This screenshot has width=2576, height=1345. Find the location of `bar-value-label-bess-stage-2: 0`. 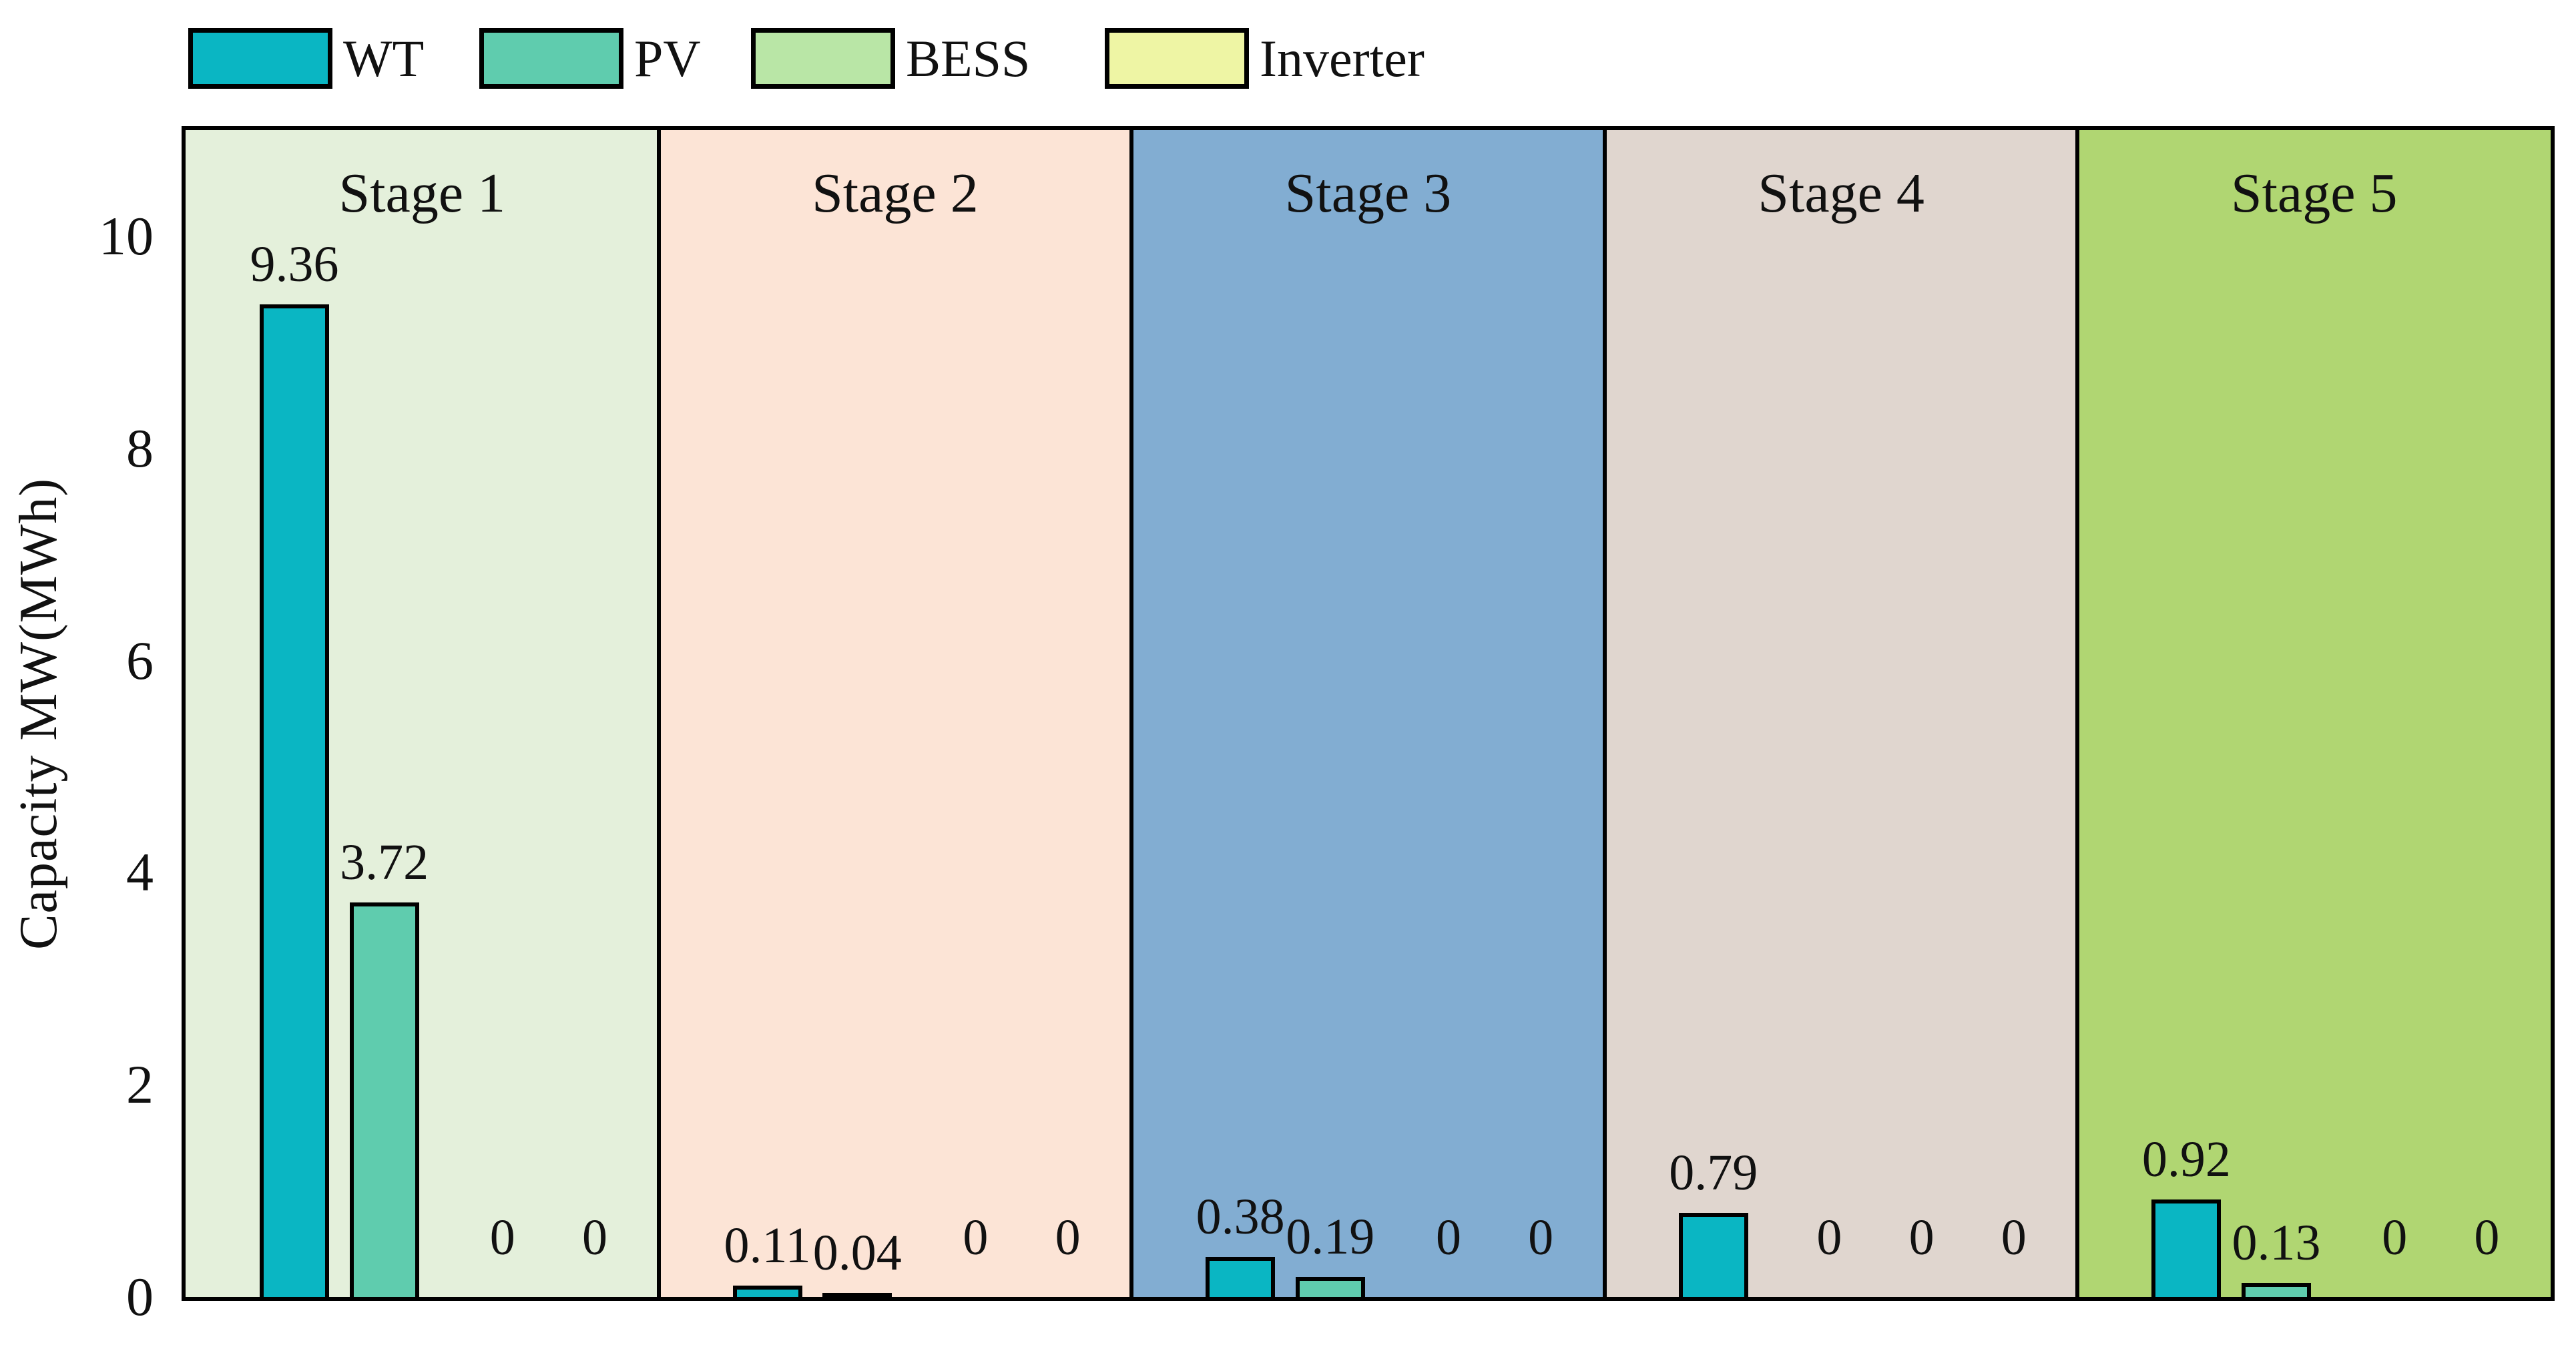

bar-value-label-bess-stage-2: 0 is located at coordinates (976, 1237).